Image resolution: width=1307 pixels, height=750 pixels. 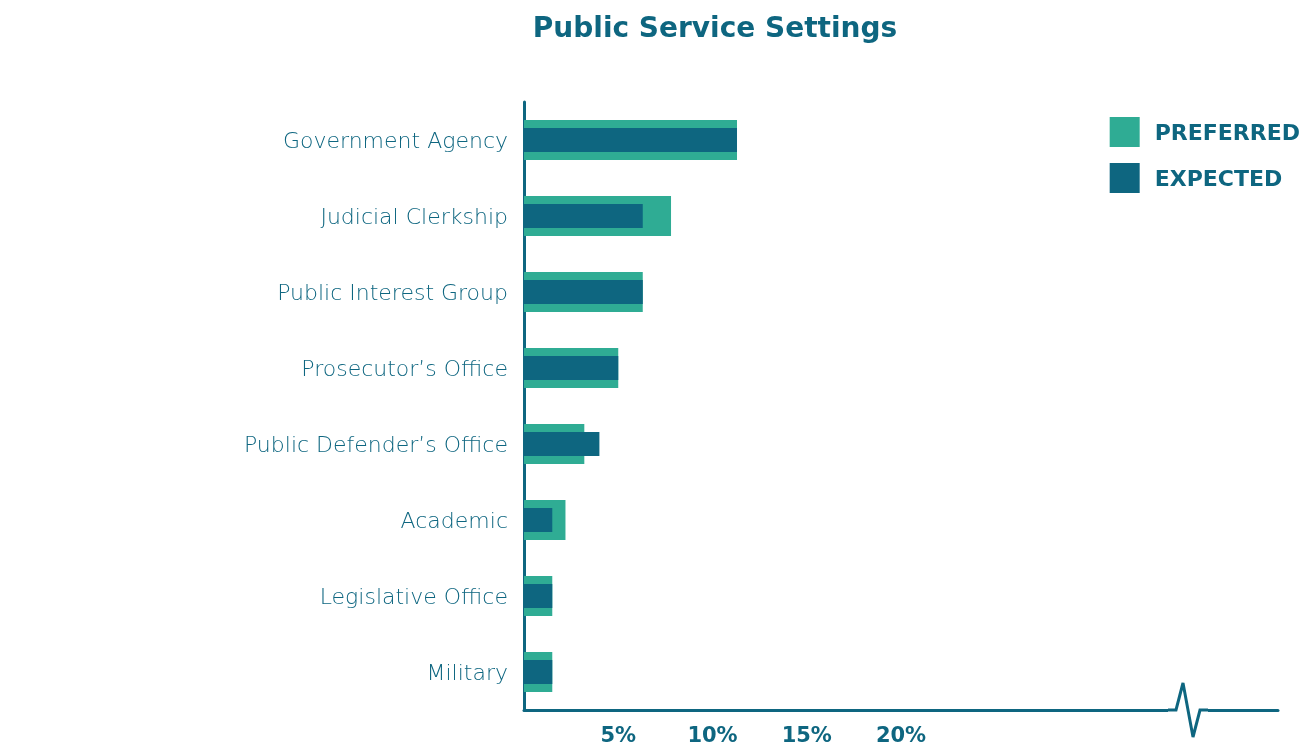 I want to click on y-tick-label: Legislative Office, so click(x=413, y=596).